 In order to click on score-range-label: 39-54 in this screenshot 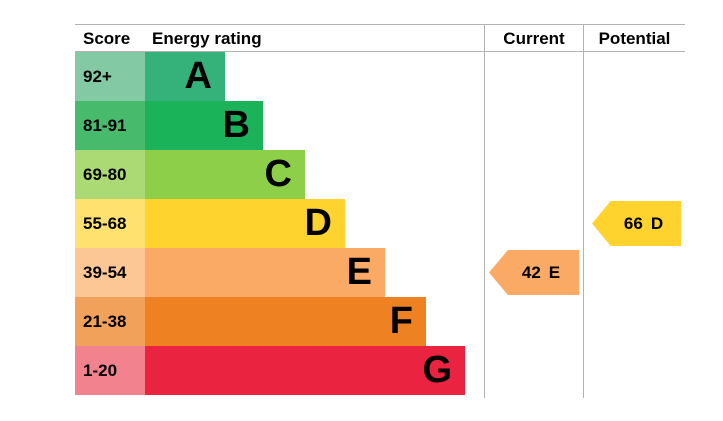, I will do `click(110, 272)`.